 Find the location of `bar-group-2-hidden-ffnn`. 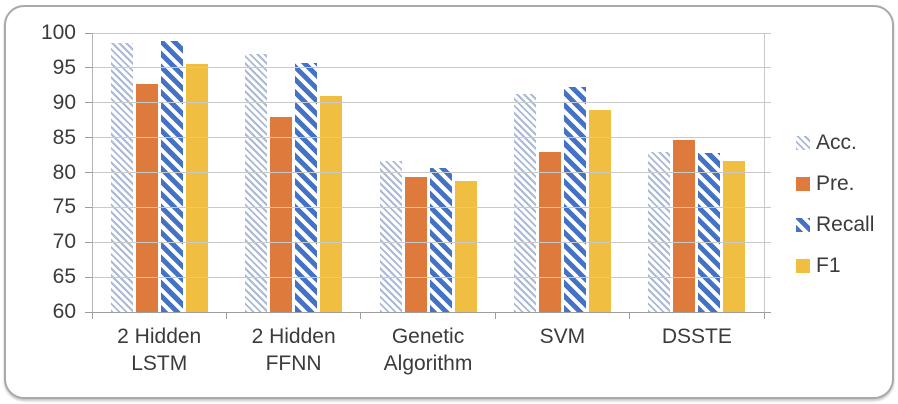

bar-group-2-hidden-ffnn is located at coordinates (293, 172).